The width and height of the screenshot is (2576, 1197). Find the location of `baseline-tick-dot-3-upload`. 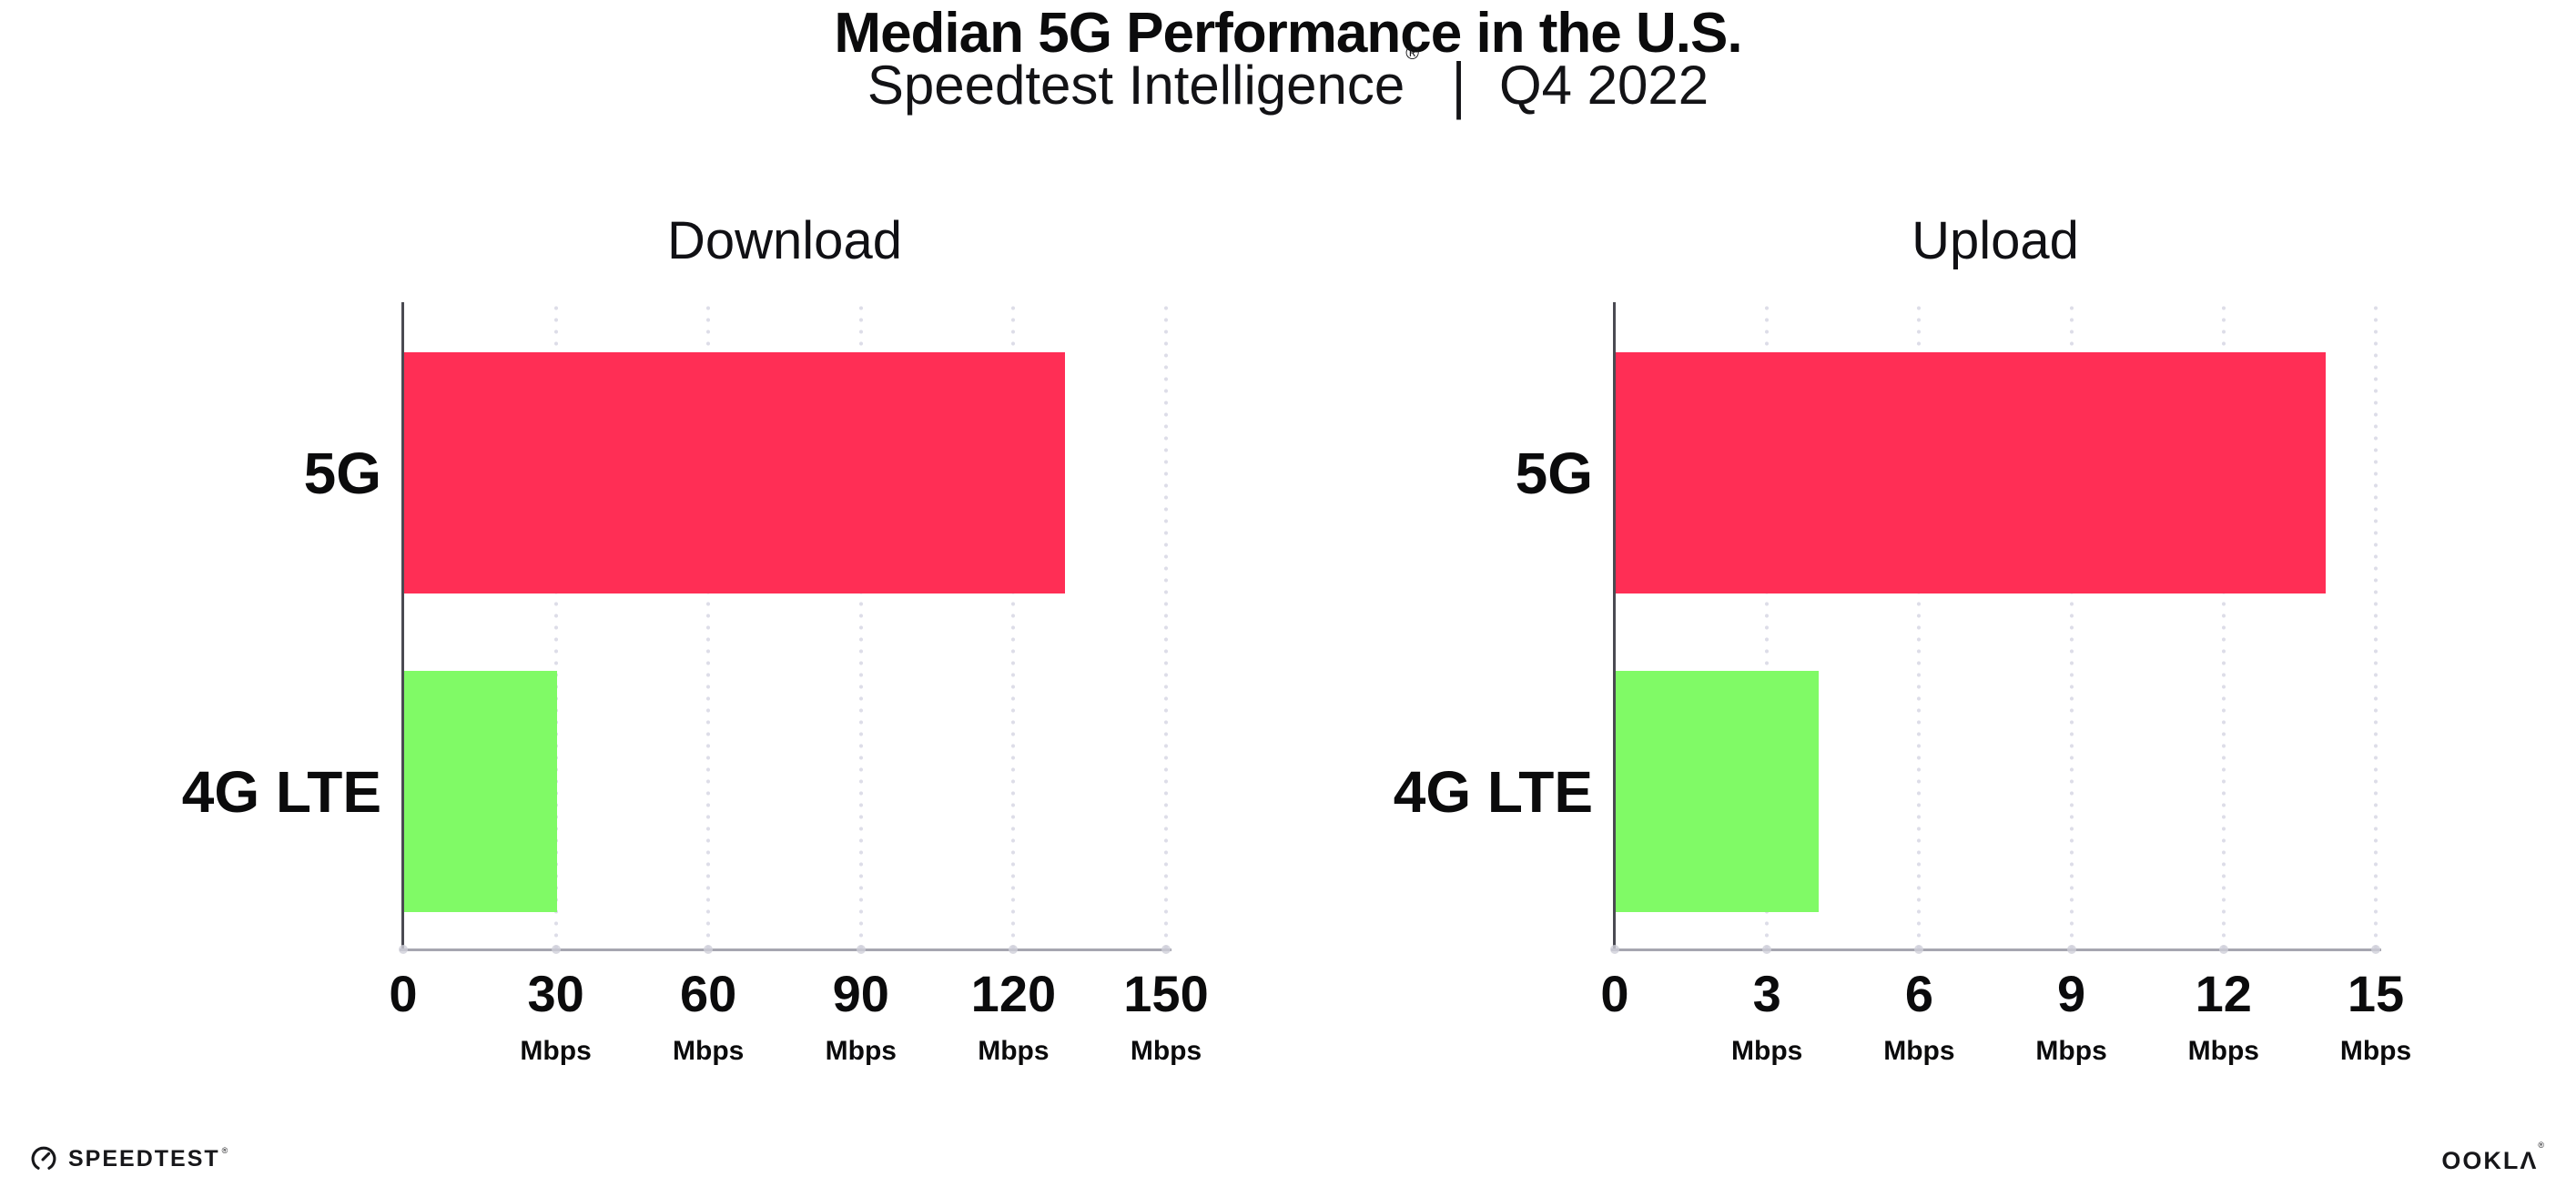

baseline-tick-dot-3-upload is located at coordinates (1767, 950).